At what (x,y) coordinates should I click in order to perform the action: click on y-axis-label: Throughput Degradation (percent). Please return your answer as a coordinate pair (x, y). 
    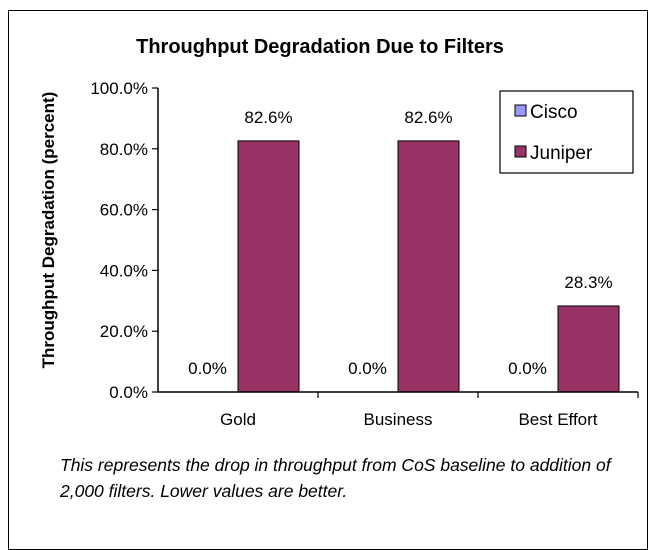
    Looking at the image, I should click on (48, 230).